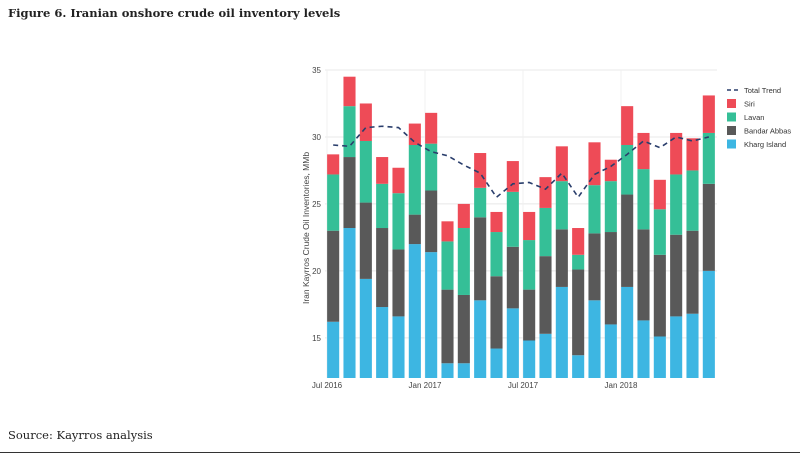 The width and height of the screenshot is (800, 458). What do you see at coordinates (306, 228) in the screenshot?
I see `y-axis-label: Iran Kayrros Crude Oil Inventories, MMb` at bounding box center [306, 228].